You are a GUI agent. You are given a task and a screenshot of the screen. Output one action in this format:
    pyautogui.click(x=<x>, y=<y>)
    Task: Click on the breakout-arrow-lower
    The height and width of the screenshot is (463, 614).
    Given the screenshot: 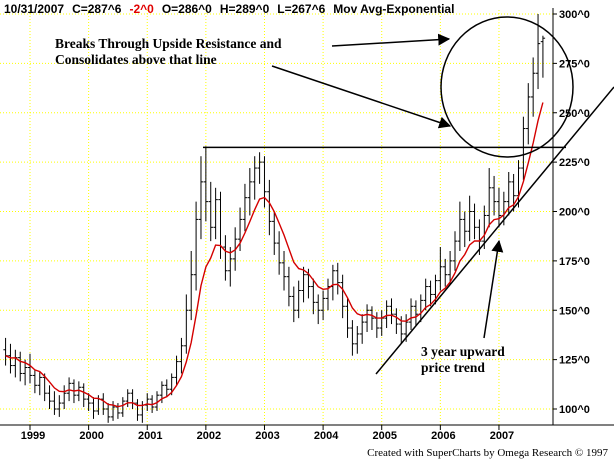 What is the action you would take?
    pyautogui.click(x=361, y=97)
    